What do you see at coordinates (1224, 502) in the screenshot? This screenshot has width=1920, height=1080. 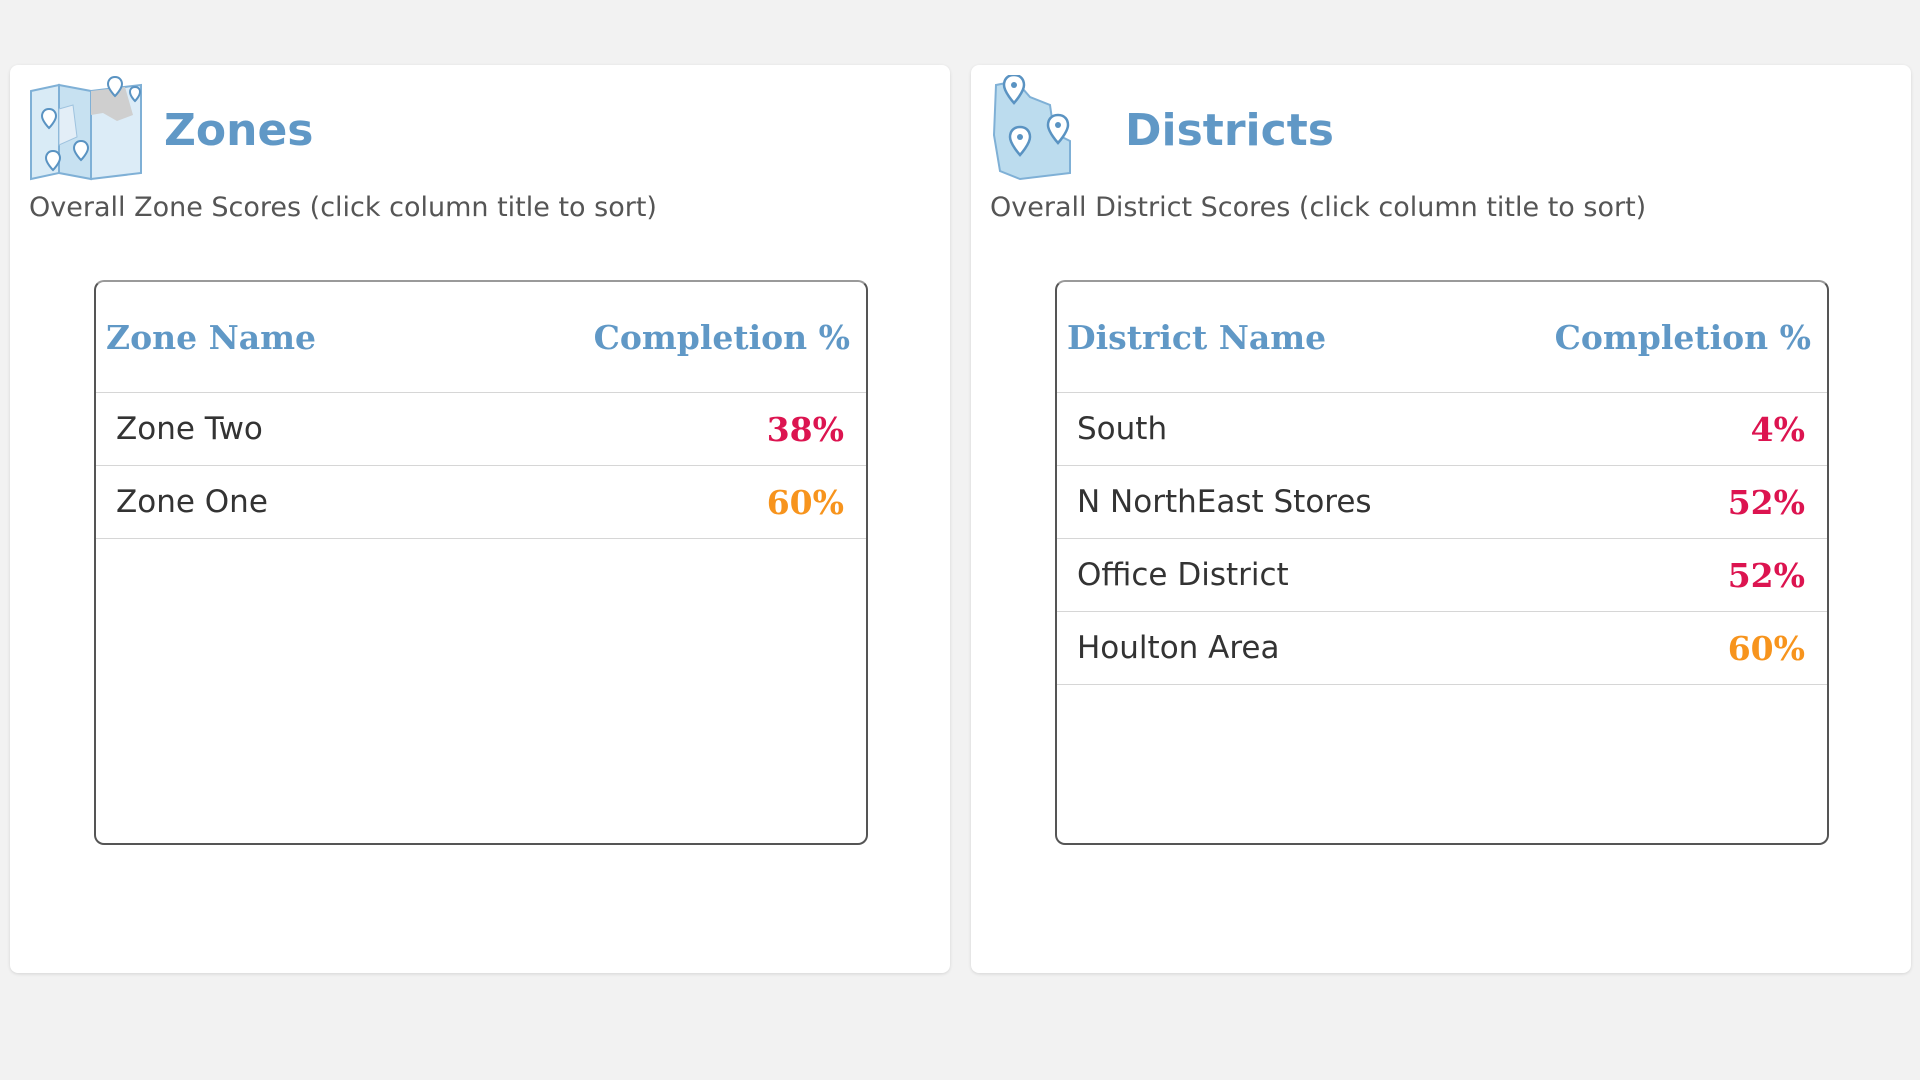 I see `district-name-cell: N NorthEast Stores` at bounding box center [1224, 502].